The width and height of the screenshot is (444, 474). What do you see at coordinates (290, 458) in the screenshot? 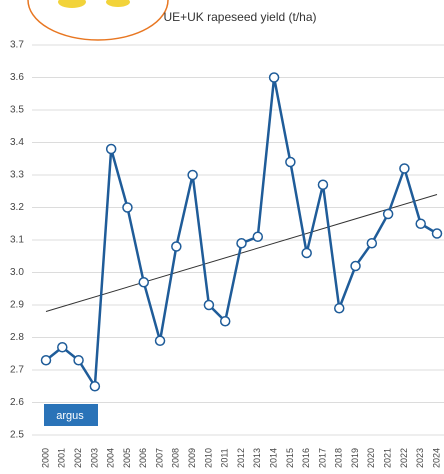
I see `x-tick-label: 2015` at bounding box center [290, 458].